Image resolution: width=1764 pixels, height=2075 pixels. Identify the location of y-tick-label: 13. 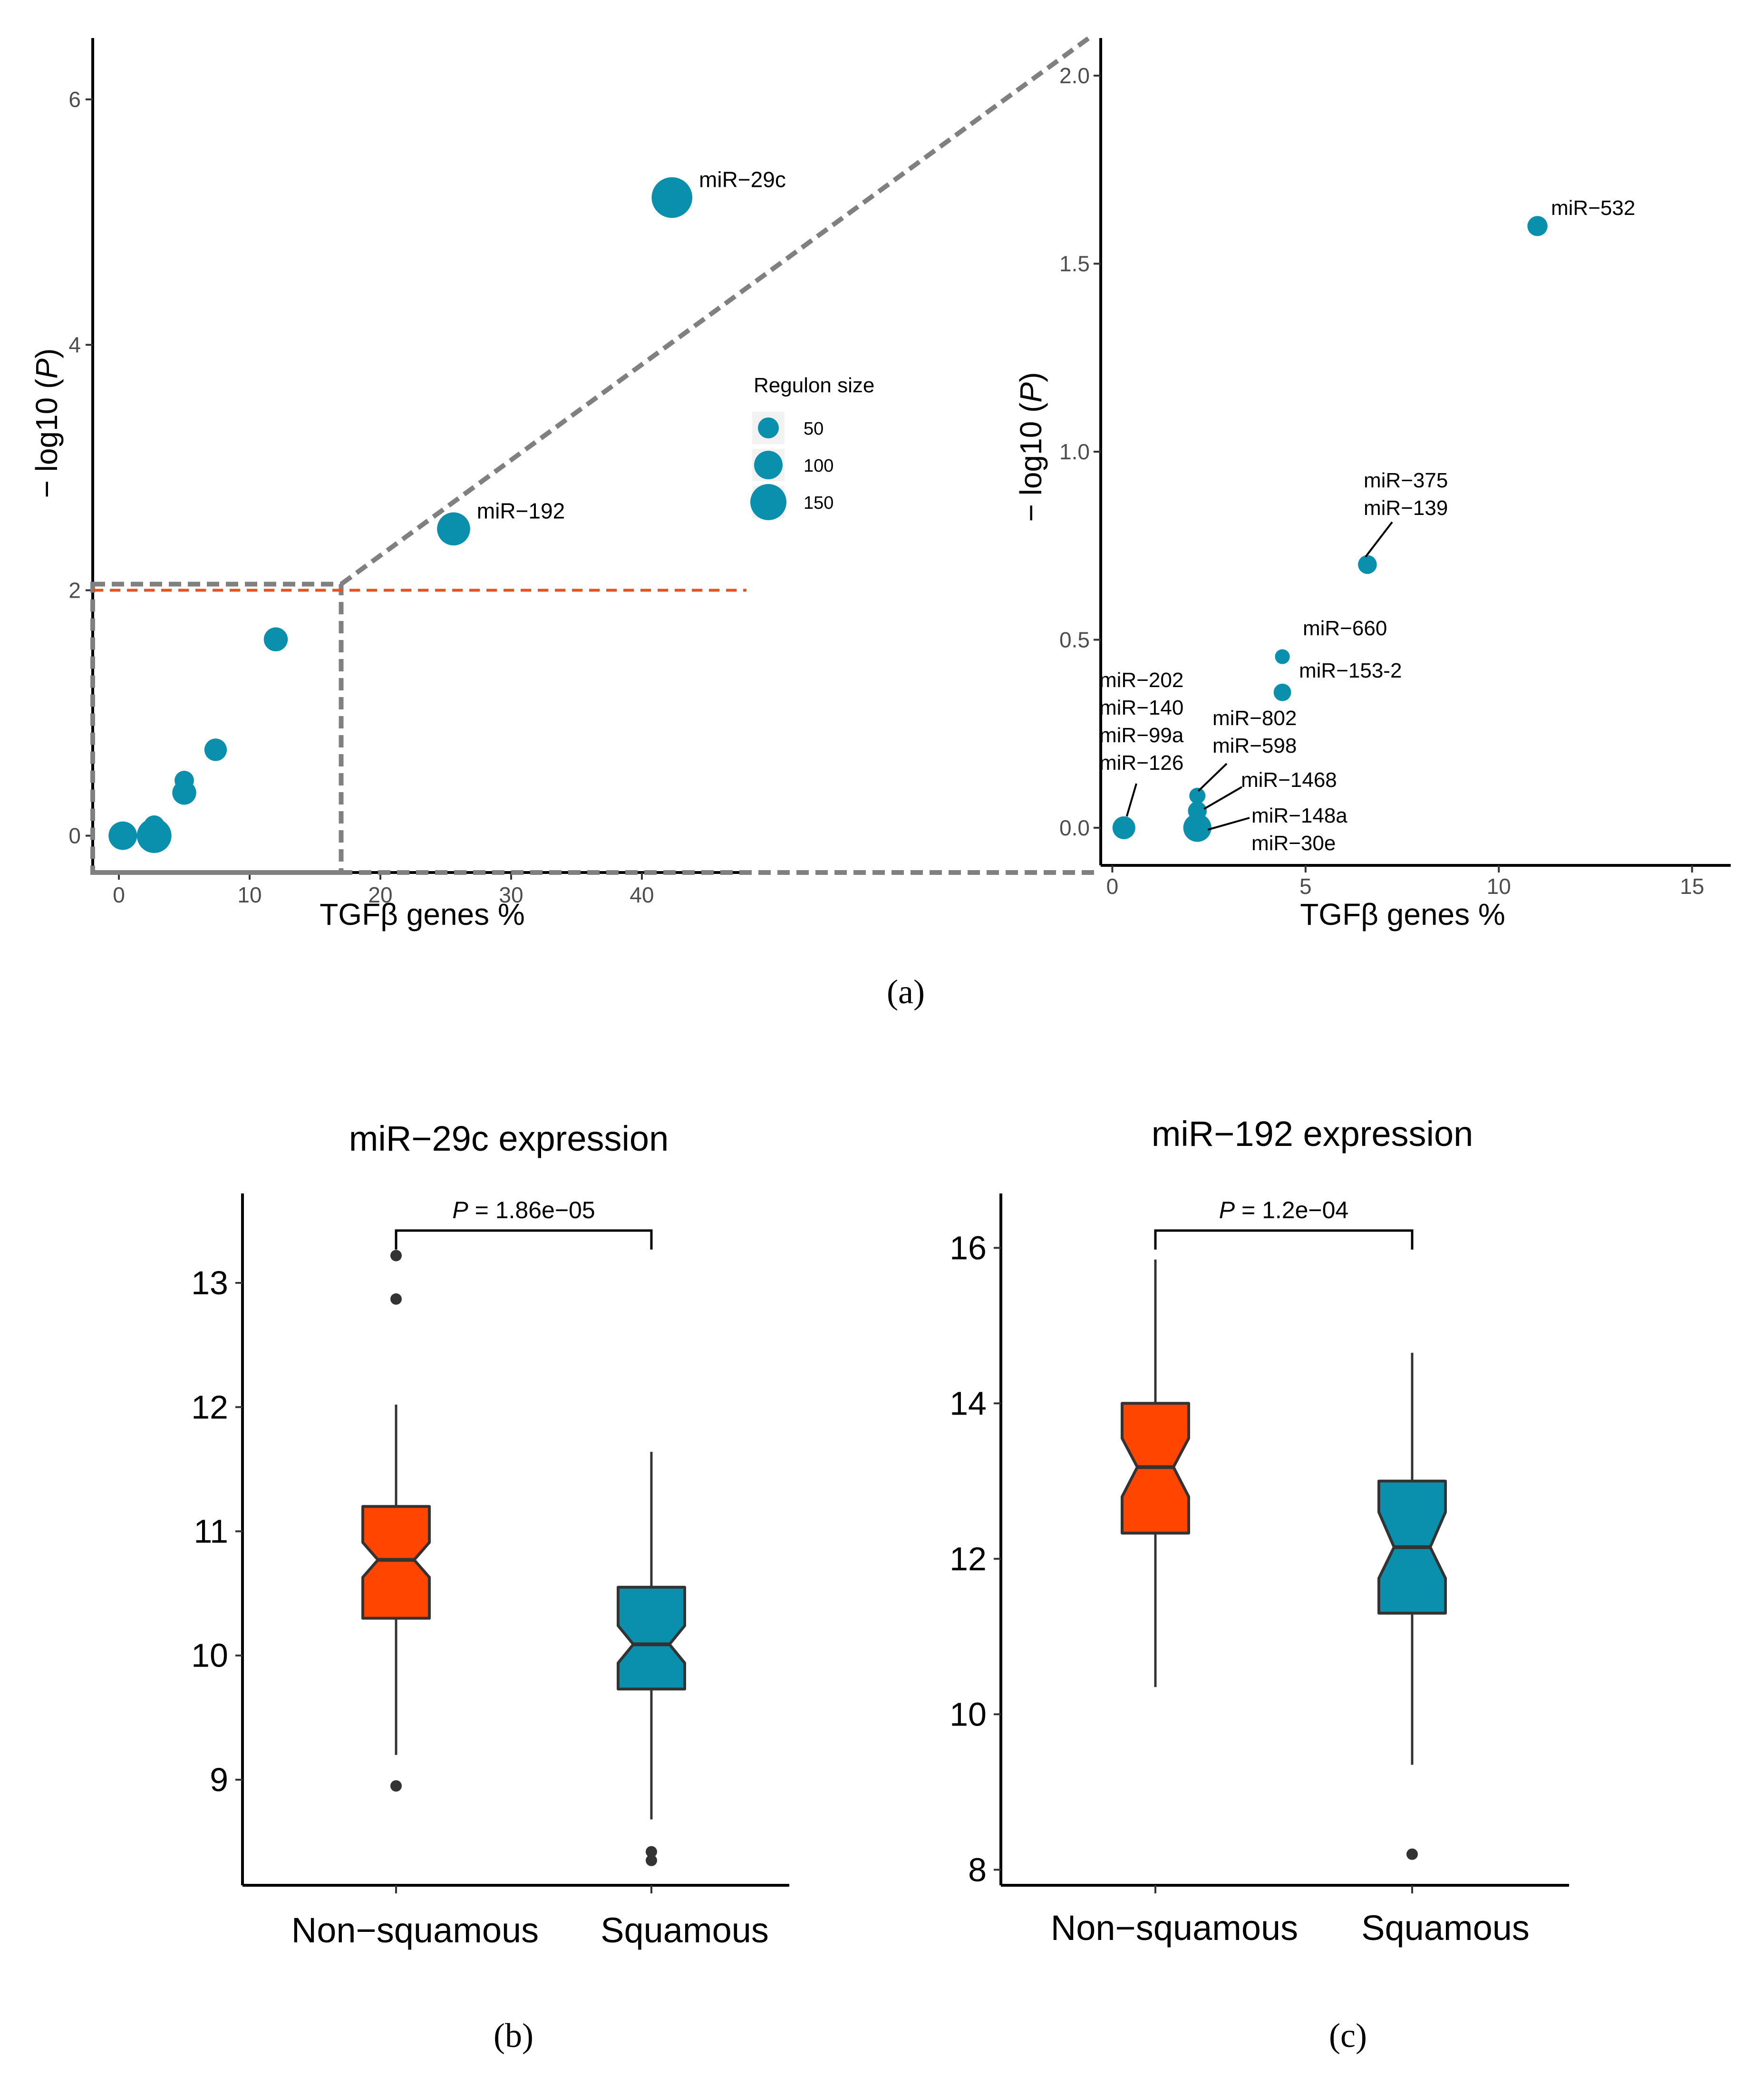
(210, 1282).